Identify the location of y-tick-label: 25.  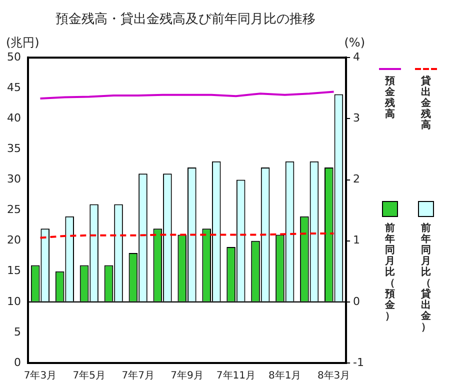
(13, 209).